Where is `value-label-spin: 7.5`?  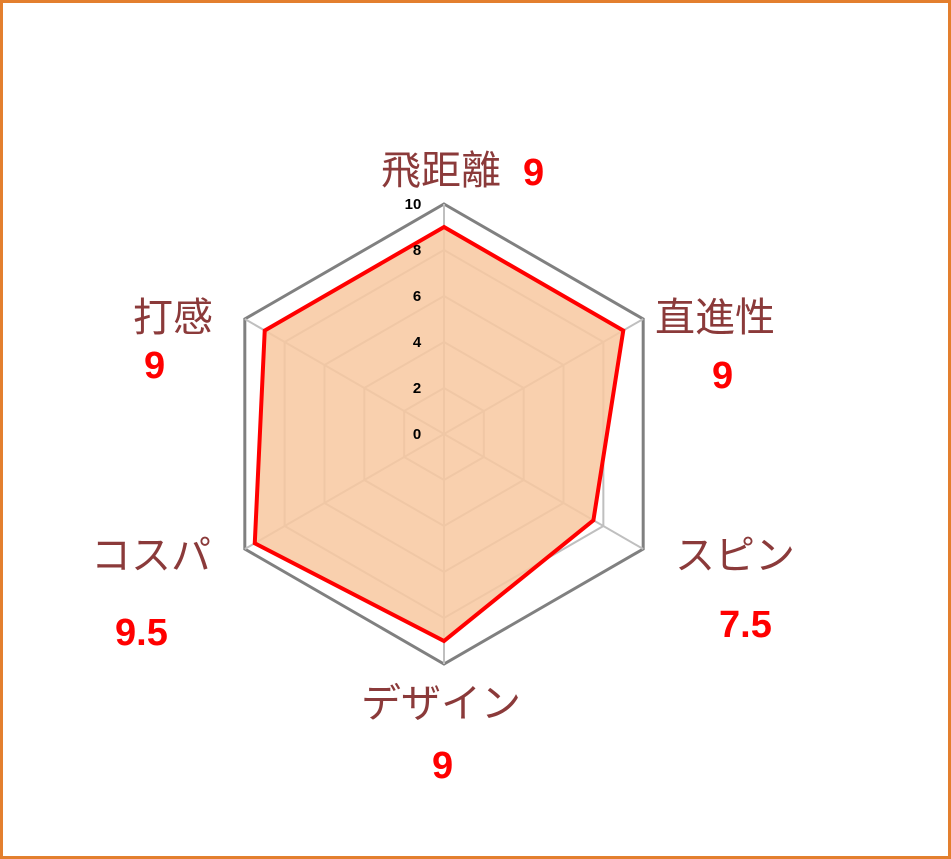
value-label-spin: 7.5 is located at coordinates (745, 625).